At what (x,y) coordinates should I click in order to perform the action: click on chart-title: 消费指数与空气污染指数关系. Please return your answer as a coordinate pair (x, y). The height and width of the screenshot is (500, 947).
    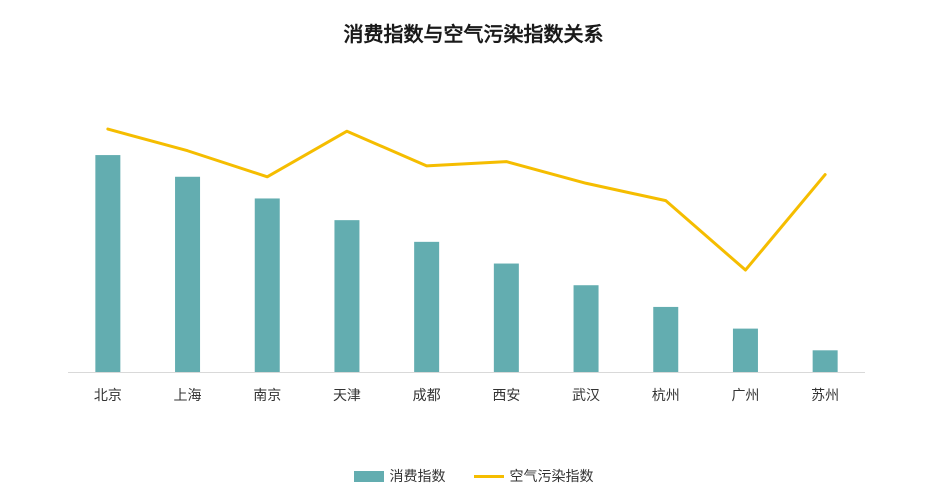
    Looking at the image, I should click on (473, 34).